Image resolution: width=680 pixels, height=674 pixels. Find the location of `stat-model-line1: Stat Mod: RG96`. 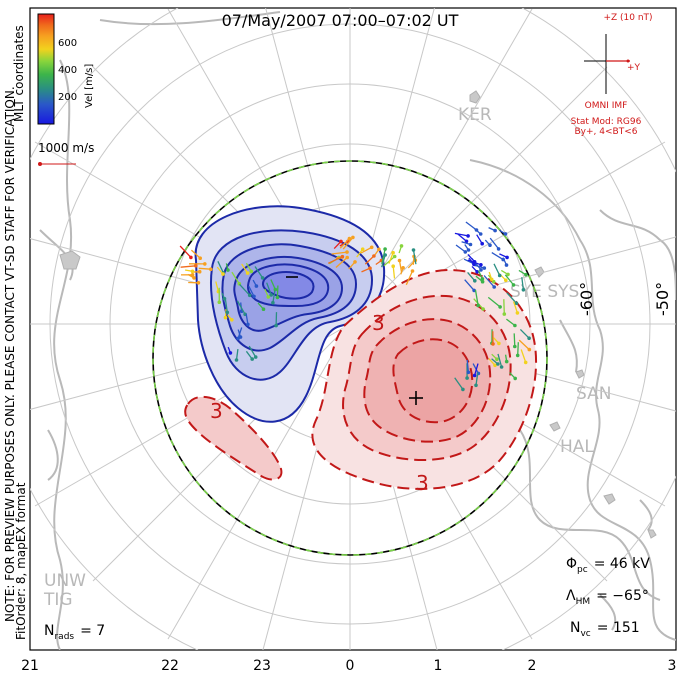

stat-model-line1: Stat Mod: RG96 is located at coordinates (606, 122).